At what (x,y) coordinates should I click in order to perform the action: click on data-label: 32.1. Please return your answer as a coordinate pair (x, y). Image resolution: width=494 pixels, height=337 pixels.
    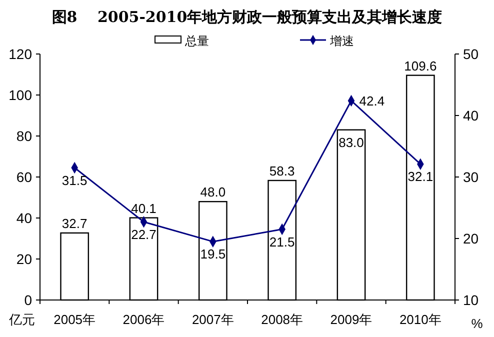
    Looking at the image, I should click on (421, 176).